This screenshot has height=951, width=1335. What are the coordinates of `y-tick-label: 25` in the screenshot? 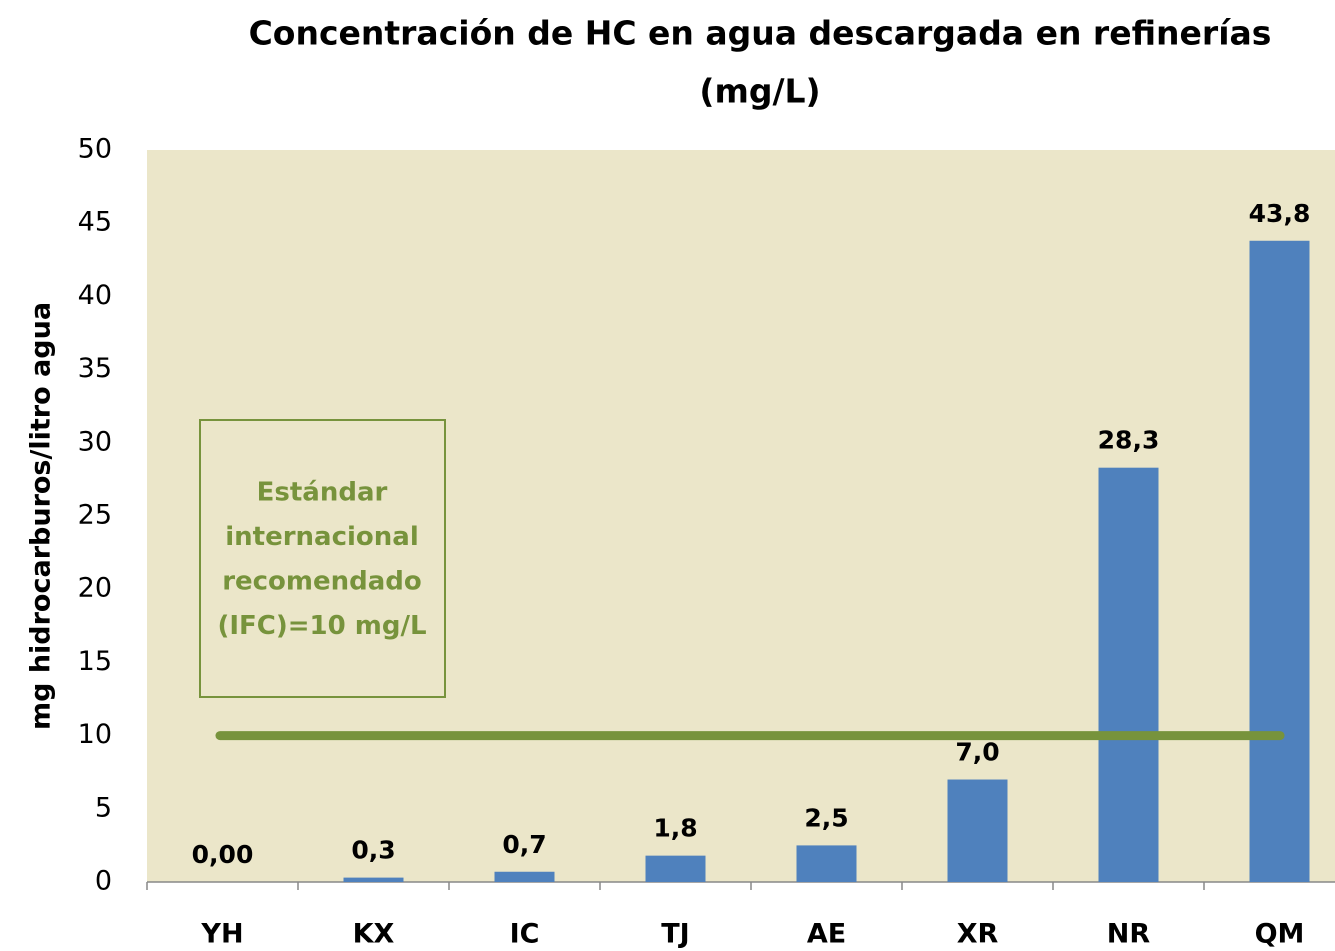 It's located at (95, 515).